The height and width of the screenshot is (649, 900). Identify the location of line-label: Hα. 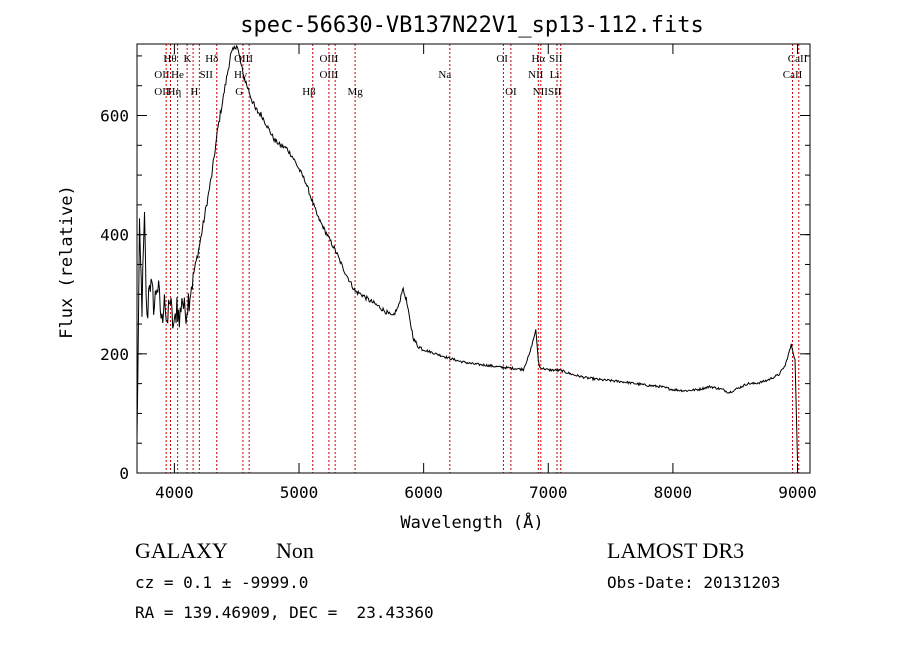
(538, 59).